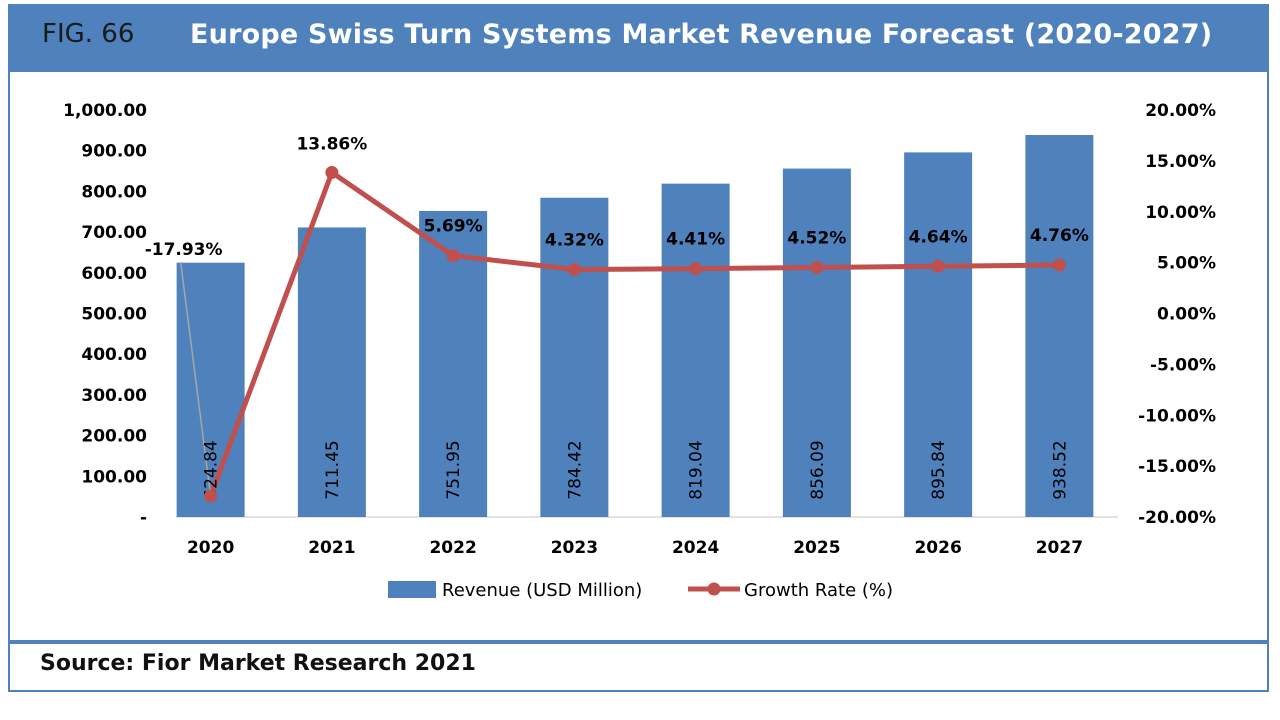  What do you see at coordinates (1183, 365) in the screenshot?
I see `y-right-tick-label: -5.00%` at bounding box center [1183, 365].